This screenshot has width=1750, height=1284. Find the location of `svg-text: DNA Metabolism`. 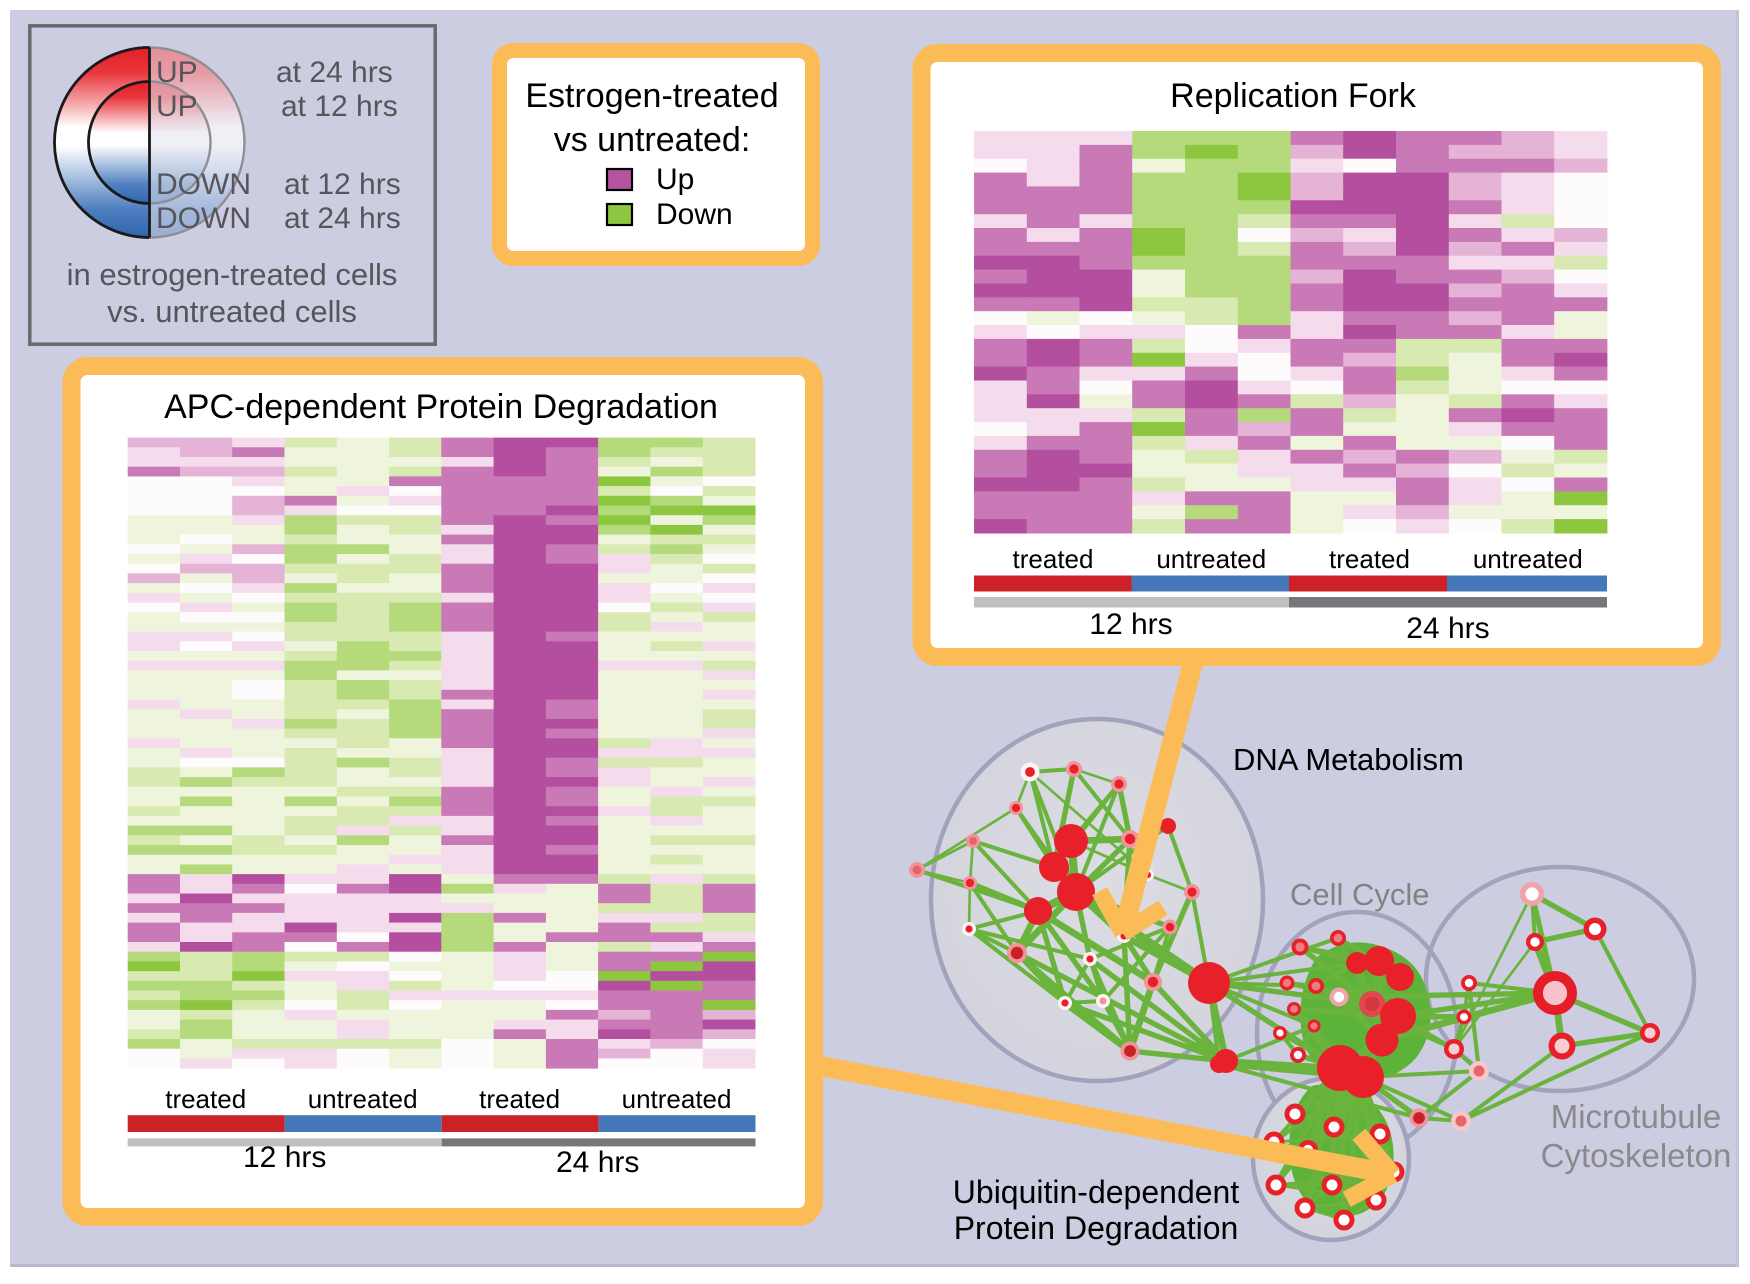

svg-text: DNA Metabolism is located at coordinates (1348, 759).